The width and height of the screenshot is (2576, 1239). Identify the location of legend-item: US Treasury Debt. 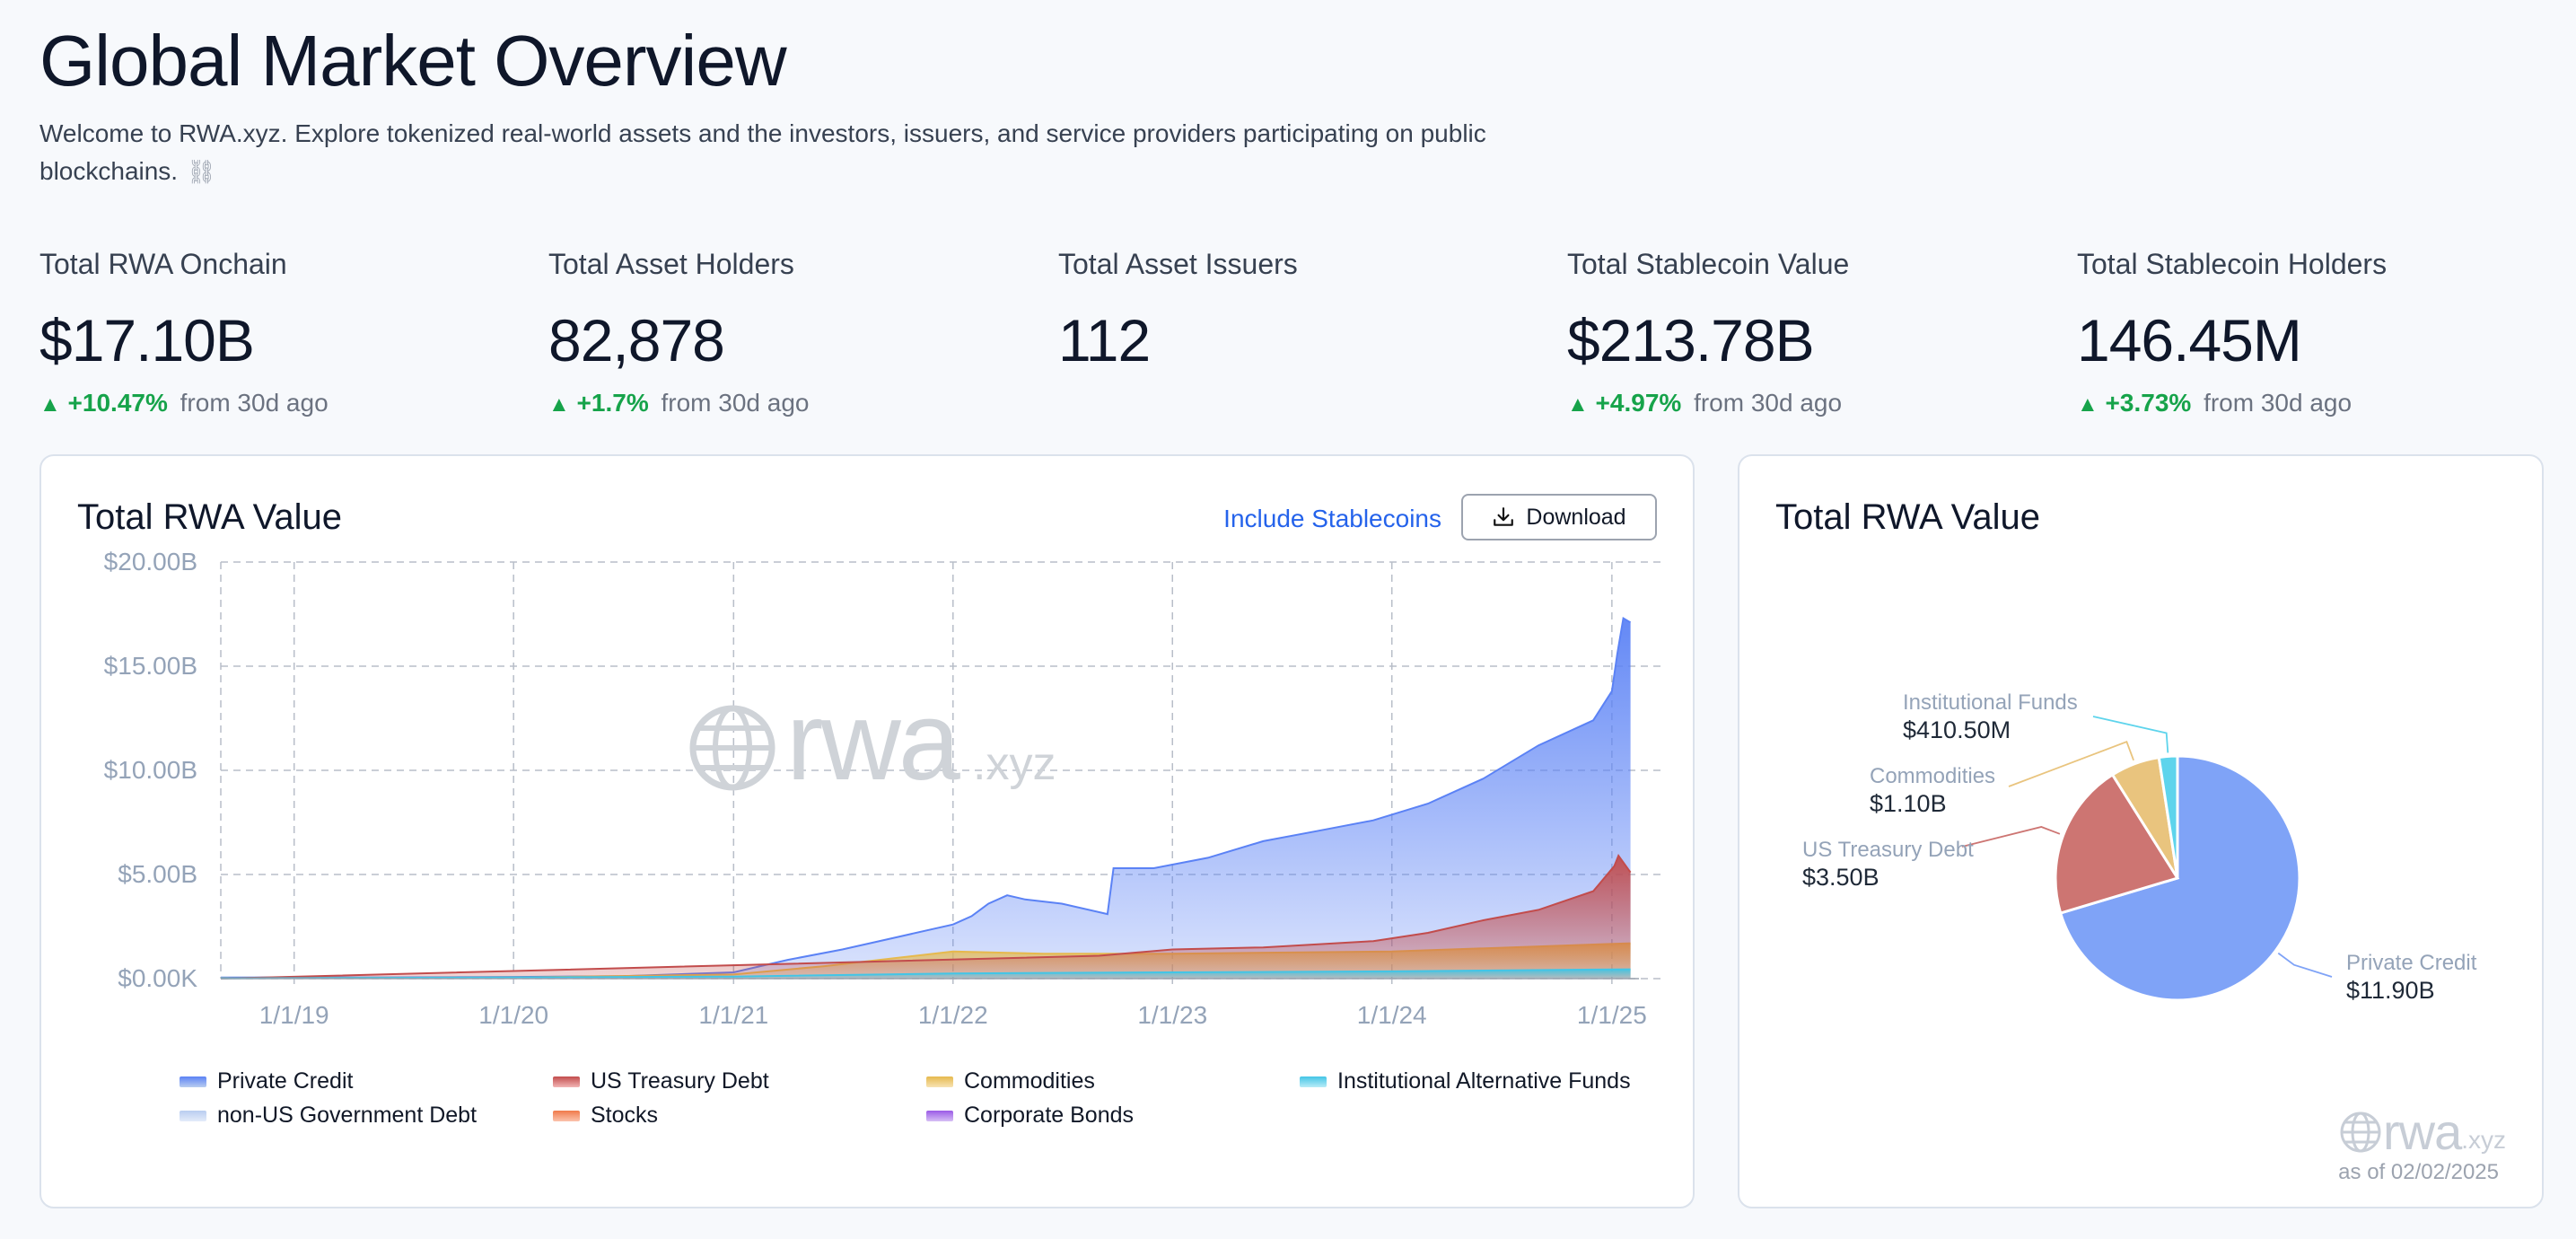
(661, 1081).